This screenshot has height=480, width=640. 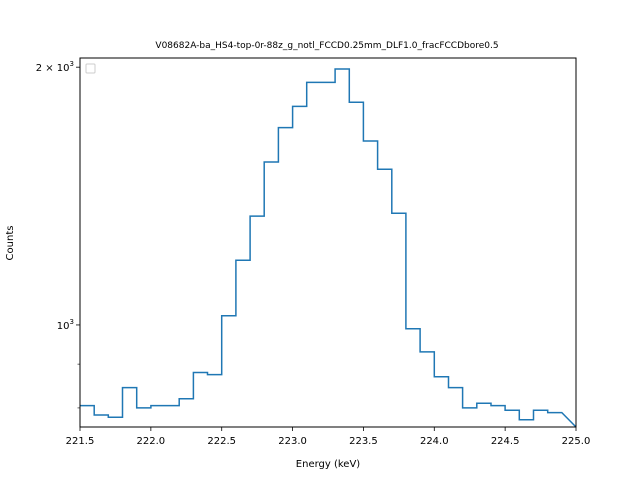 I want to click on x-tick-label: 223.0, so click(x=292, y=441).